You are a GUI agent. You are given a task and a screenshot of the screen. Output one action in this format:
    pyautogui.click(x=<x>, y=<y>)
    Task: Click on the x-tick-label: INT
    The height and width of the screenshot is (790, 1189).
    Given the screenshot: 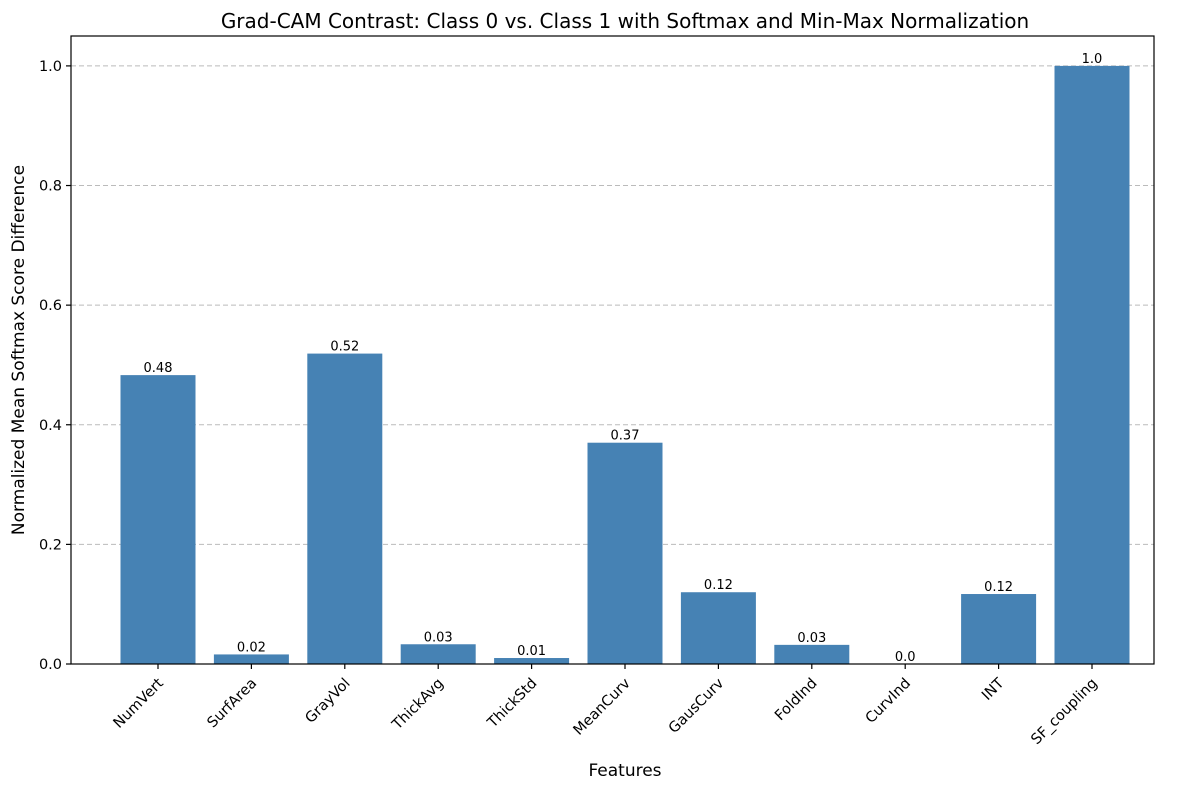 What is the action you would take?
    pyautogui.click(x=993, y=689)
    